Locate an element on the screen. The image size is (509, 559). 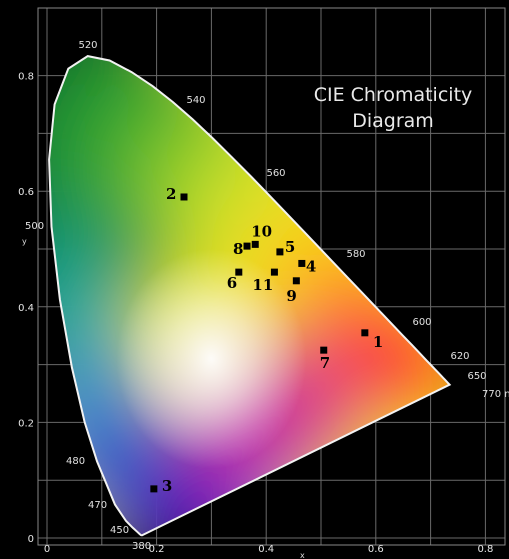
wavelength-label: 520 is located at coordinates (87, 45).